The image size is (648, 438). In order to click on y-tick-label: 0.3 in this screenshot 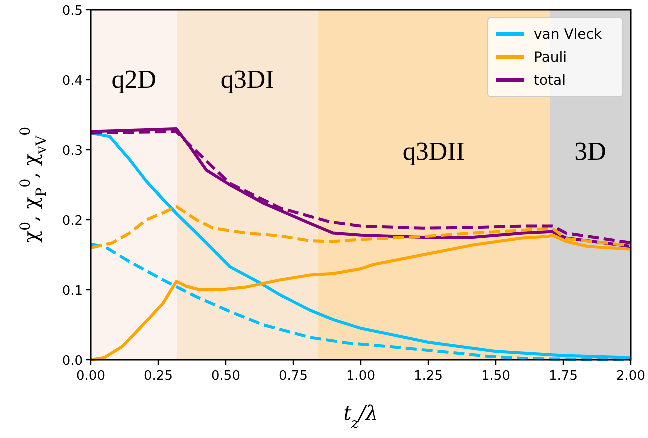, I will do `click(72, 151)`.